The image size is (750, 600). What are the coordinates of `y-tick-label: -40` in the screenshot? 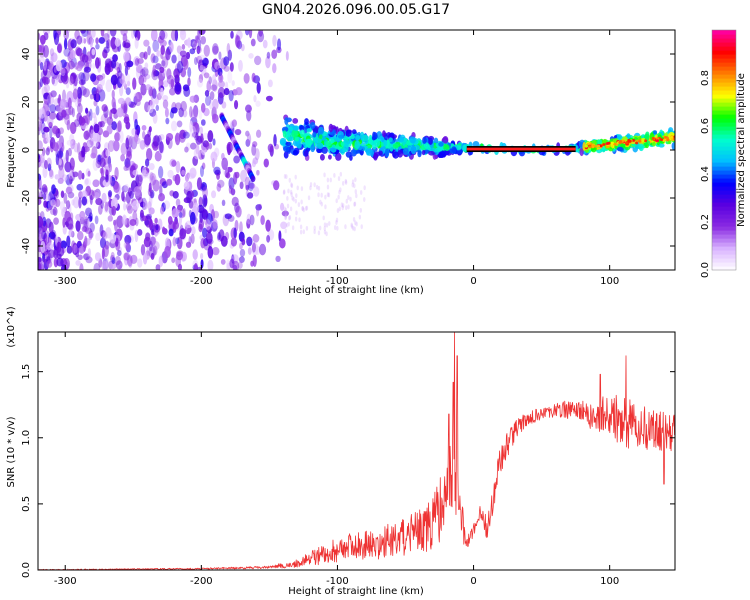 It's located at (26, 246).